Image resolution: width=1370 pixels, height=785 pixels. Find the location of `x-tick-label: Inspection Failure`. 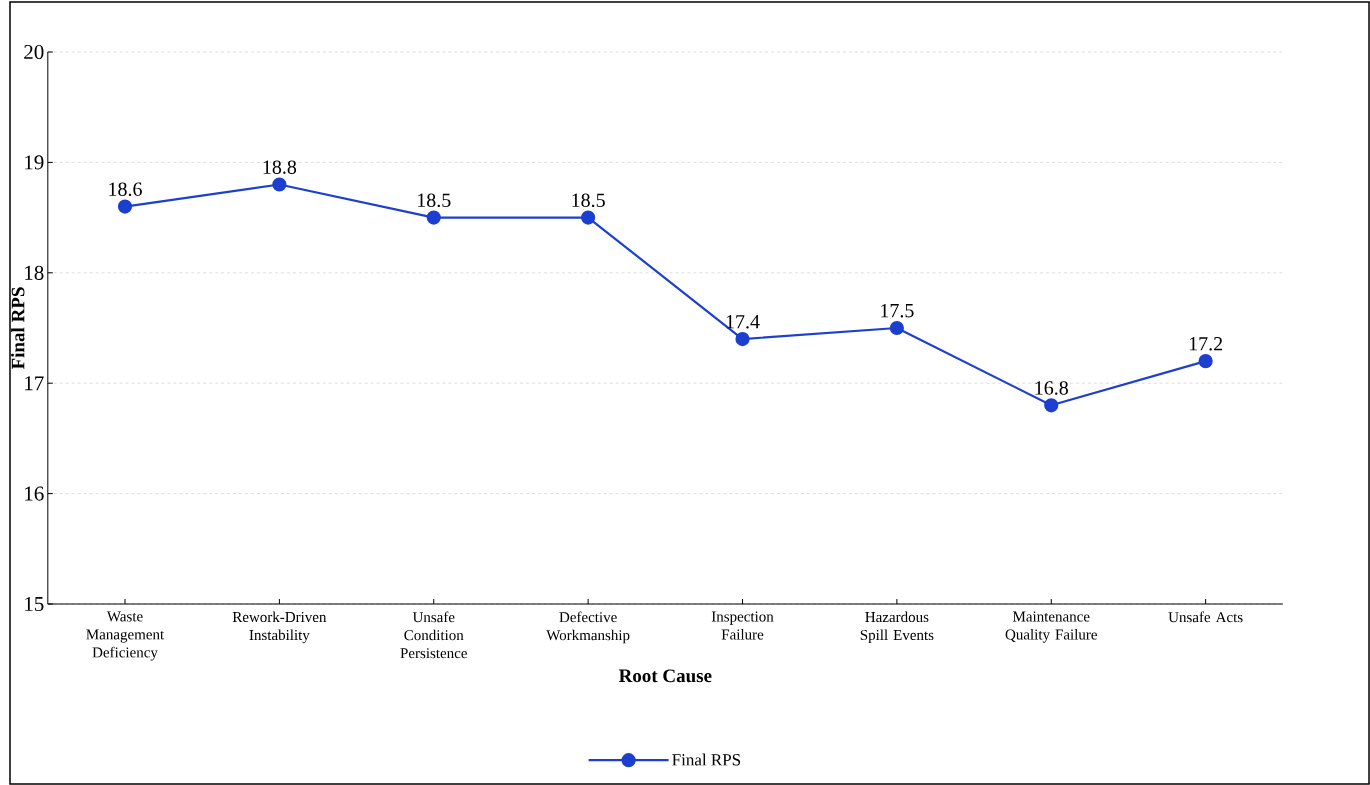

x-tick-label: Inspection Failure is located at coordinates (742, 625).